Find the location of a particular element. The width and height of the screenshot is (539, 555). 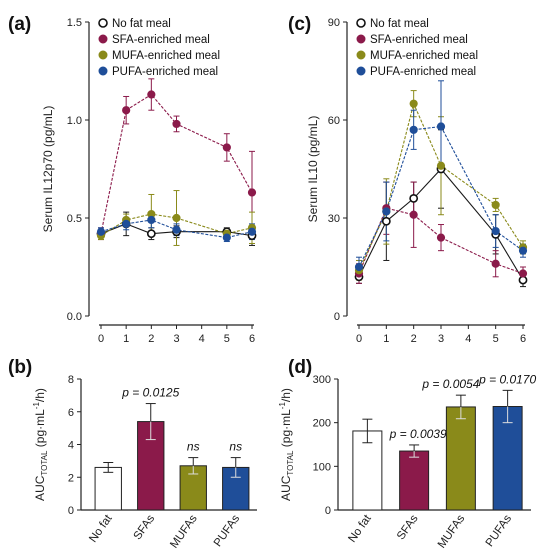

y-tick-label: 1.5 is located at coordinates (74, 23).